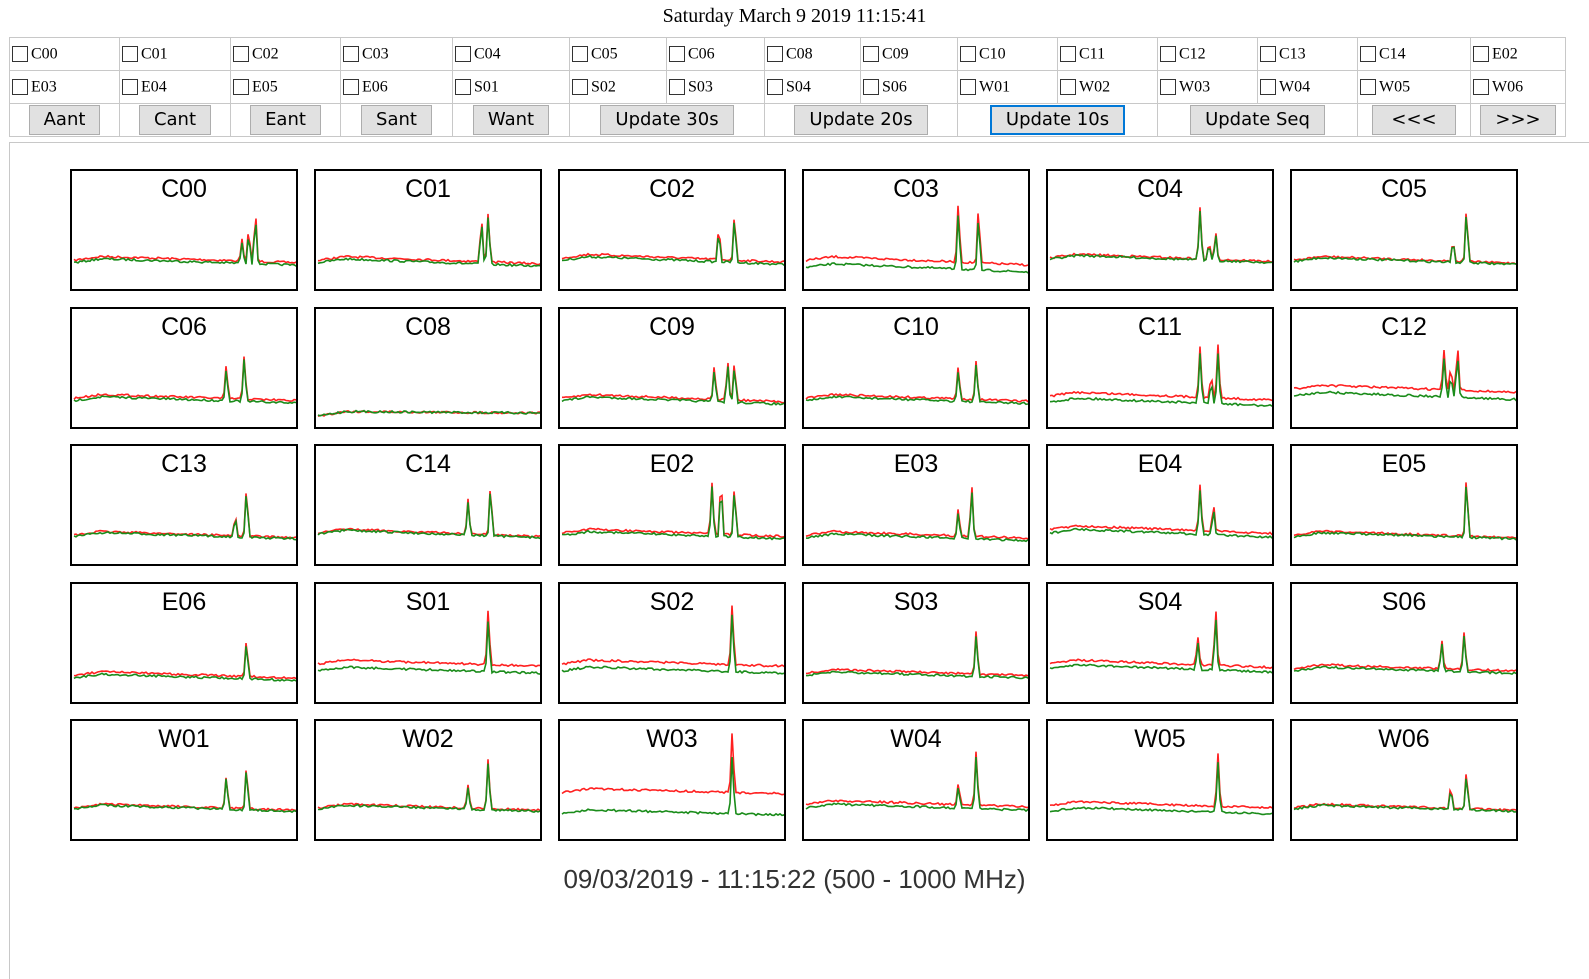  I want to click on checkbox-label-w01: W01, so click(995, 87).